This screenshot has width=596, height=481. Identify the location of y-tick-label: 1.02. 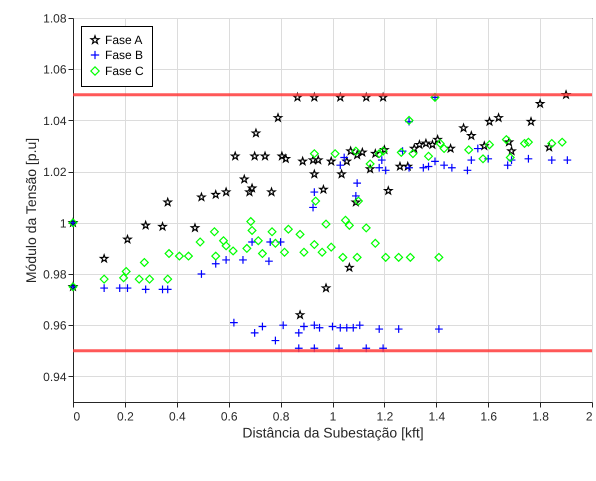
(55, 172).